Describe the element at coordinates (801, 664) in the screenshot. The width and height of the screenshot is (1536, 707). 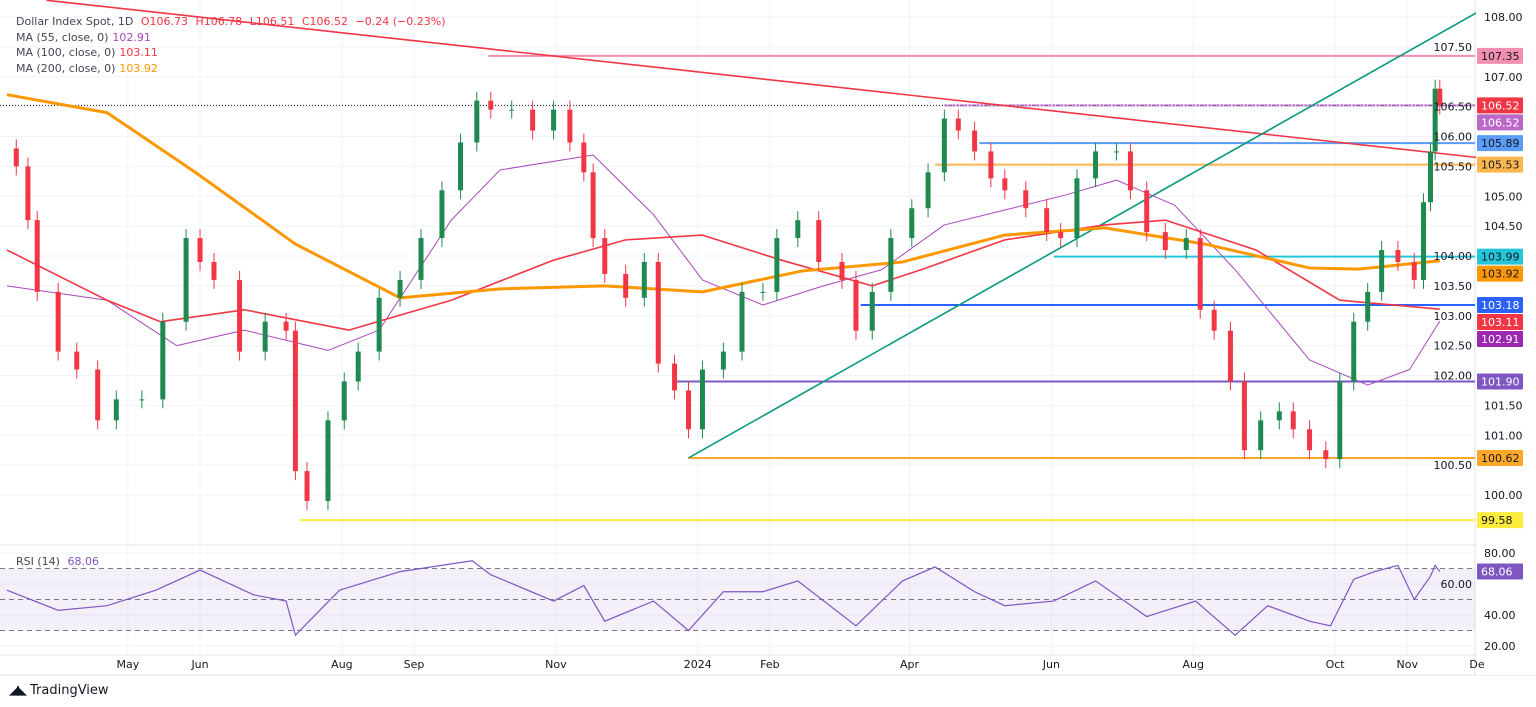
I see `time-axis: May Jun Aug Sep Nov 2024 Feb Apr Jun Aug Oct Nov De` at that location.